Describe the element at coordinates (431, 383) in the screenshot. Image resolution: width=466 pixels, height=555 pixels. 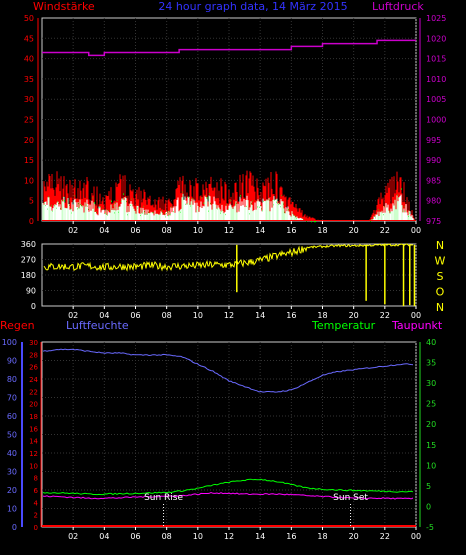
I see `temperature-axis-tick-label: 30` at that location.